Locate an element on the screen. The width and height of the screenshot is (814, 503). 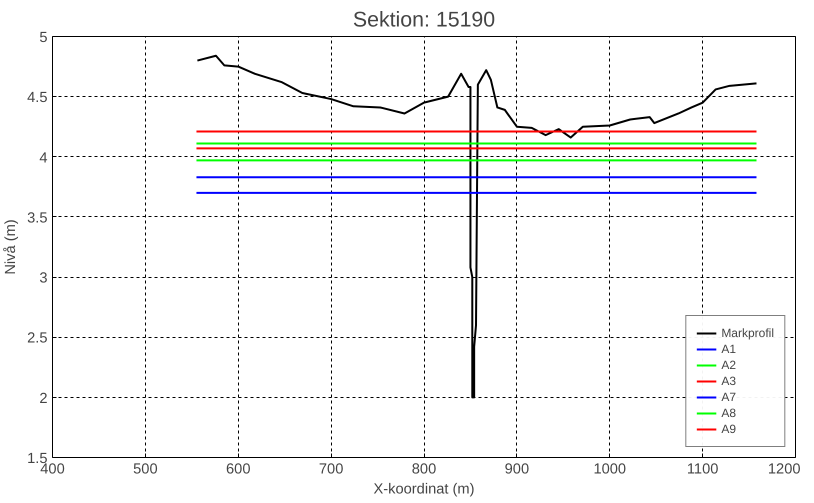
legend-label: A3 is located at coordinates (729, 381).